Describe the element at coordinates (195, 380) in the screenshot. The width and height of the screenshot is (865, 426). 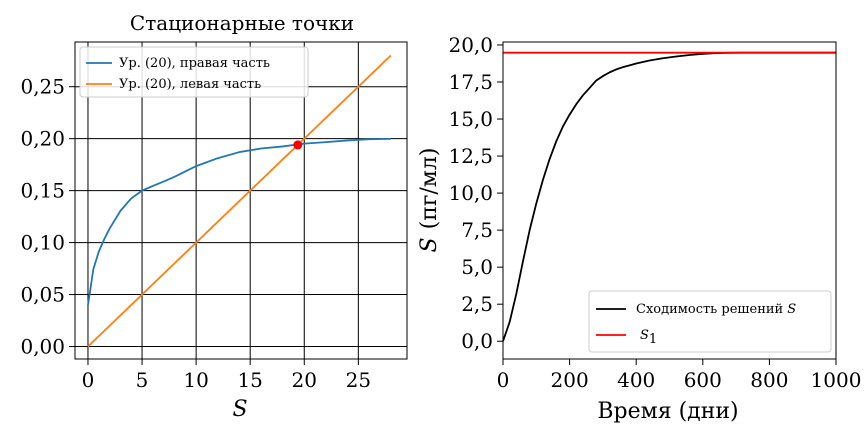
I see `chart1-x-tick-label: 10` at that location.